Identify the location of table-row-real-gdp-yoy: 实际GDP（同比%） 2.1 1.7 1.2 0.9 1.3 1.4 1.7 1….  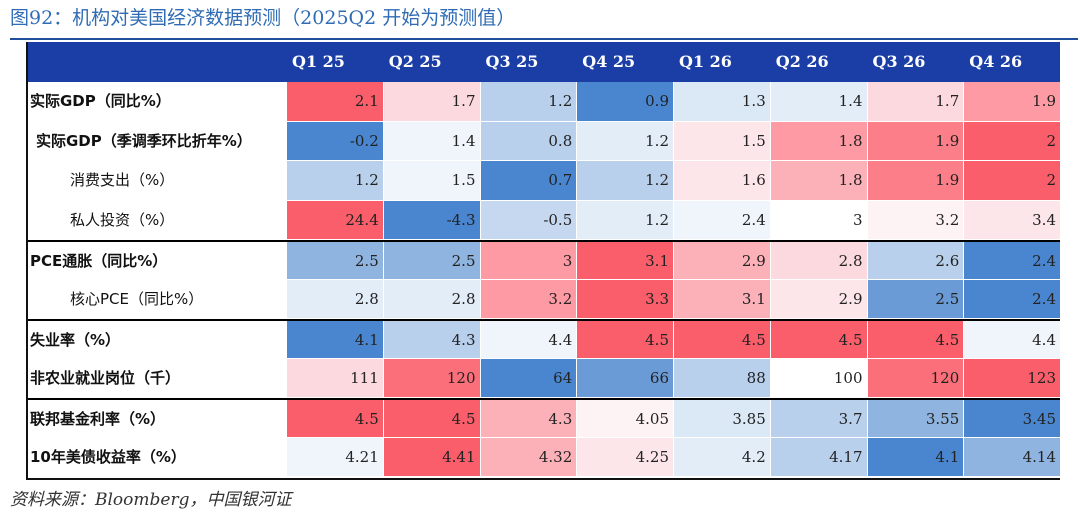
(543, 102).